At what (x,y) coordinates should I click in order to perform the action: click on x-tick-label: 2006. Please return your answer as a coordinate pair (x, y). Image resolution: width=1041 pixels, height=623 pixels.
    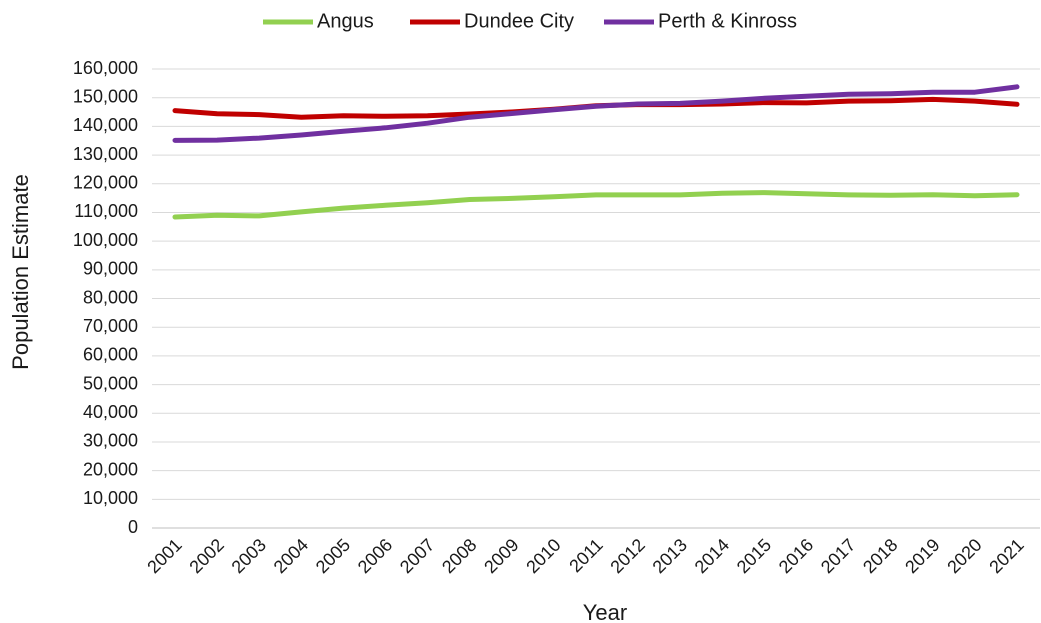
    Looking at the image, I should click on (375, 556).